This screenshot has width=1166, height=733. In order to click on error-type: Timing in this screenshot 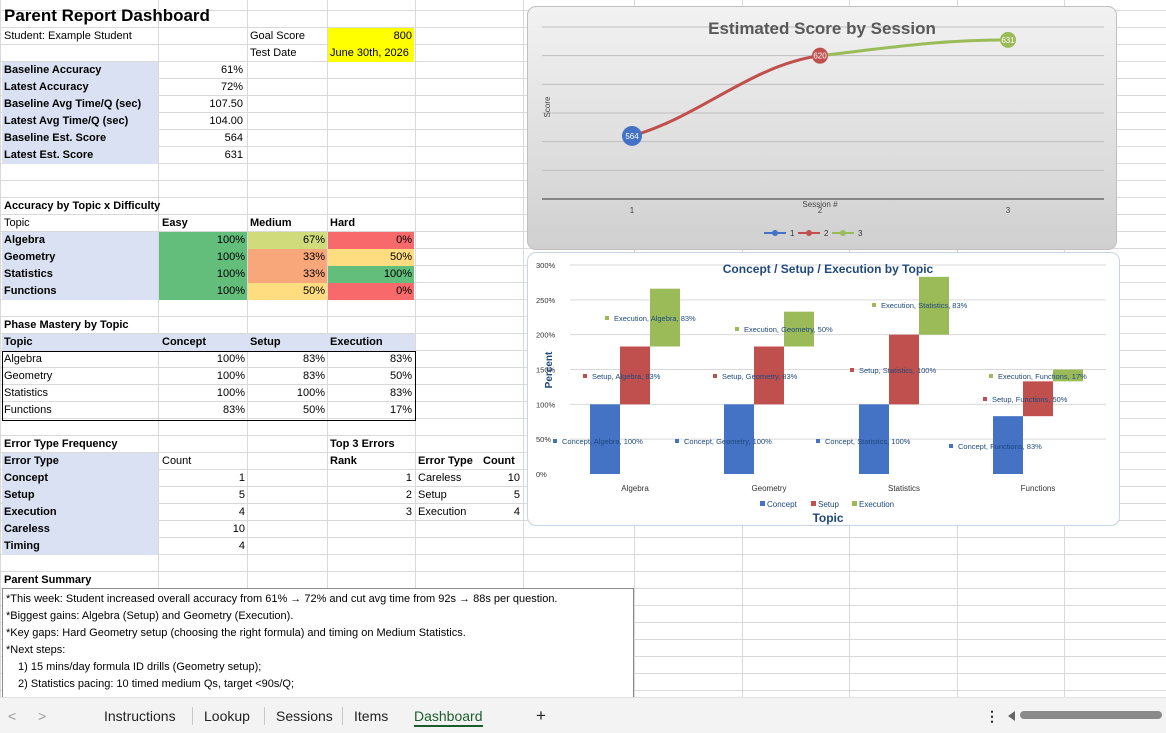, I will do `click(80, 546)`.